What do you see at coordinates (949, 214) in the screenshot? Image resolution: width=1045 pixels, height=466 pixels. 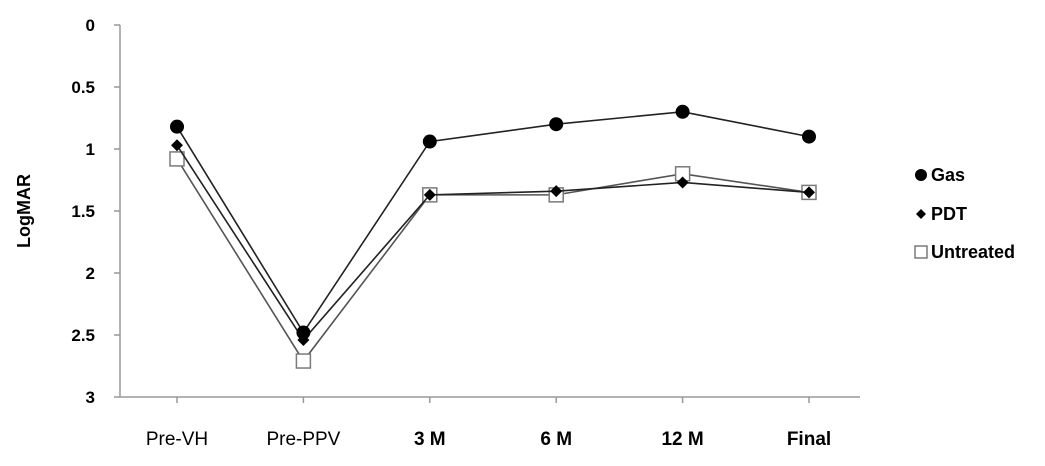 I see `legend-label: PDT` at bounding box center [949, 214].